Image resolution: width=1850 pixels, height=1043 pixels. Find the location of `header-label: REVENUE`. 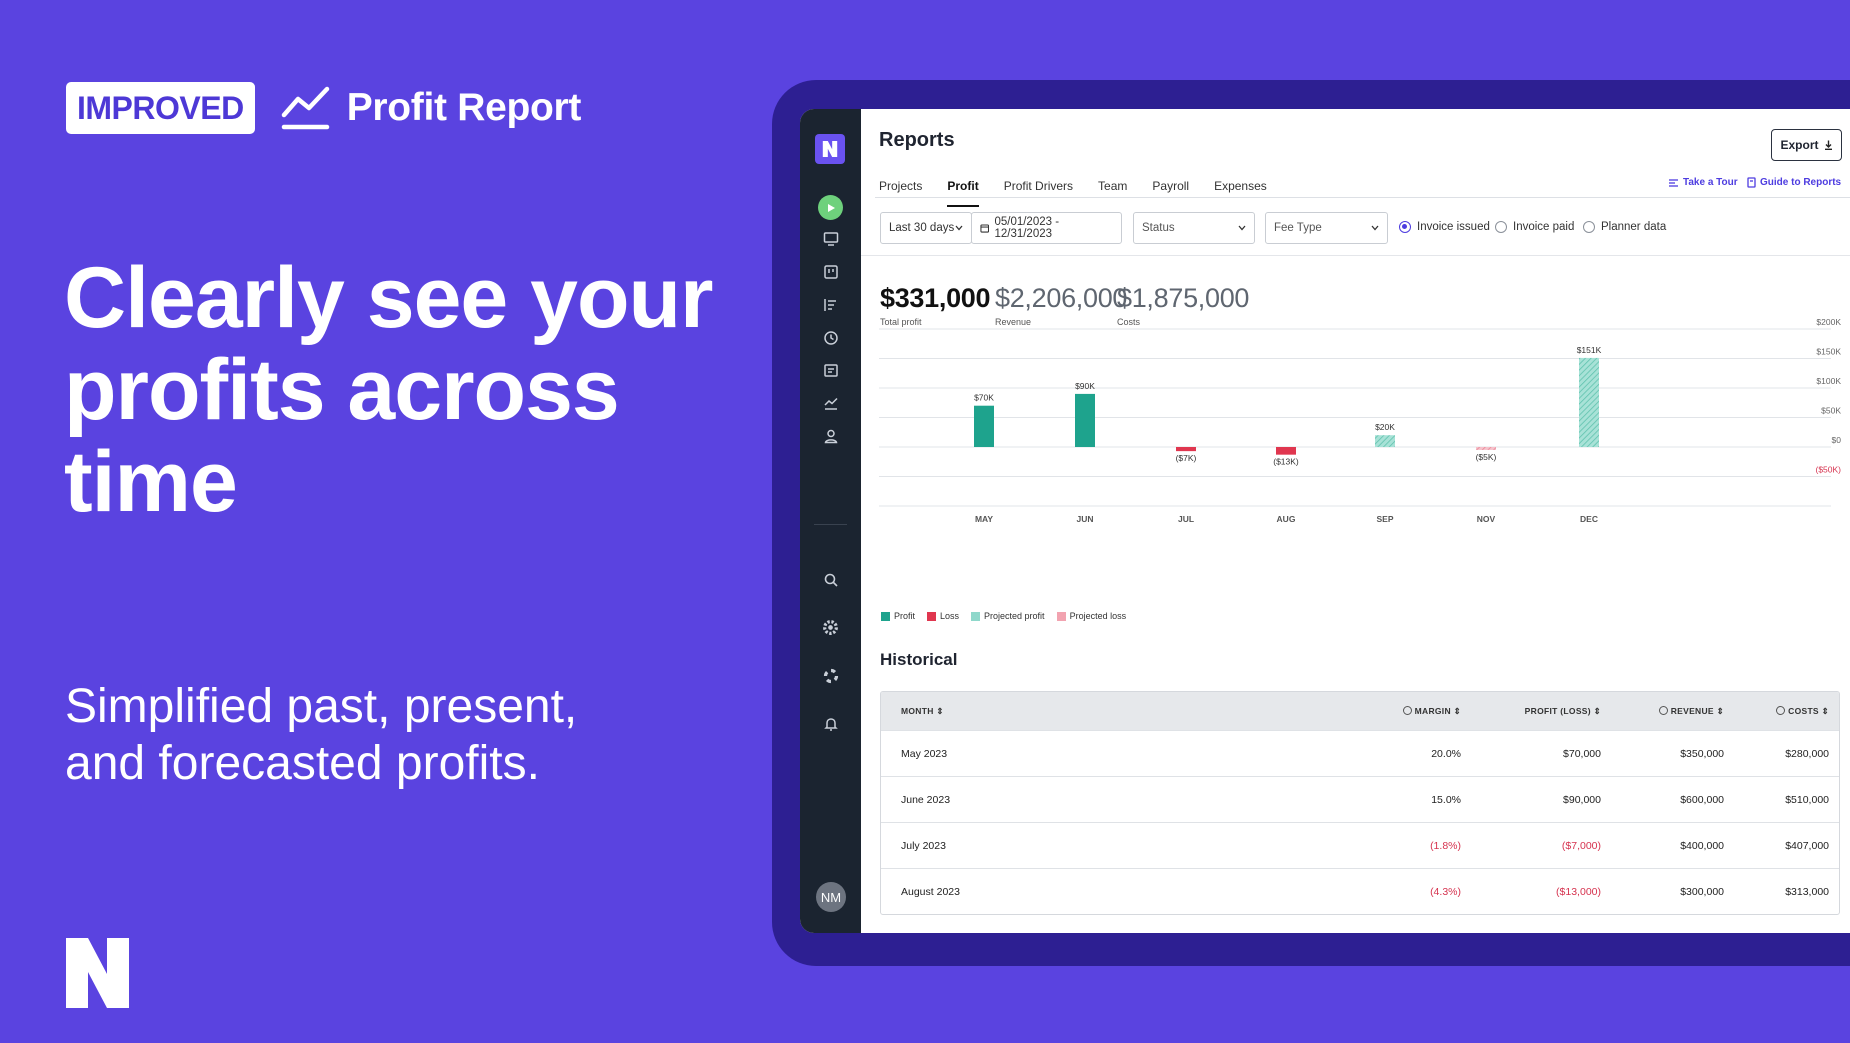

header-label: REVENUE is located at coordinates (1692, 710).